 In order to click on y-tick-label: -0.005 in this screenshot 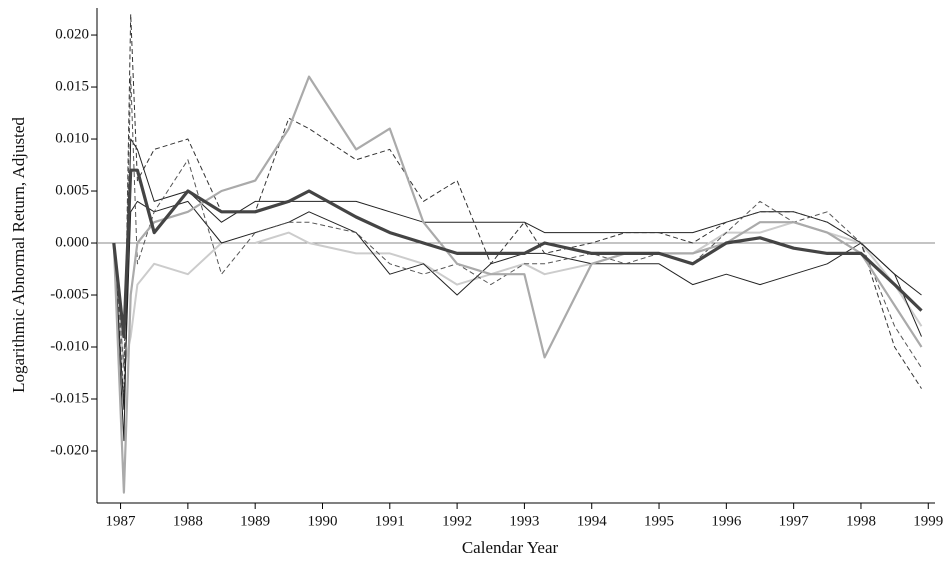, I will do `click(69, 294)`.